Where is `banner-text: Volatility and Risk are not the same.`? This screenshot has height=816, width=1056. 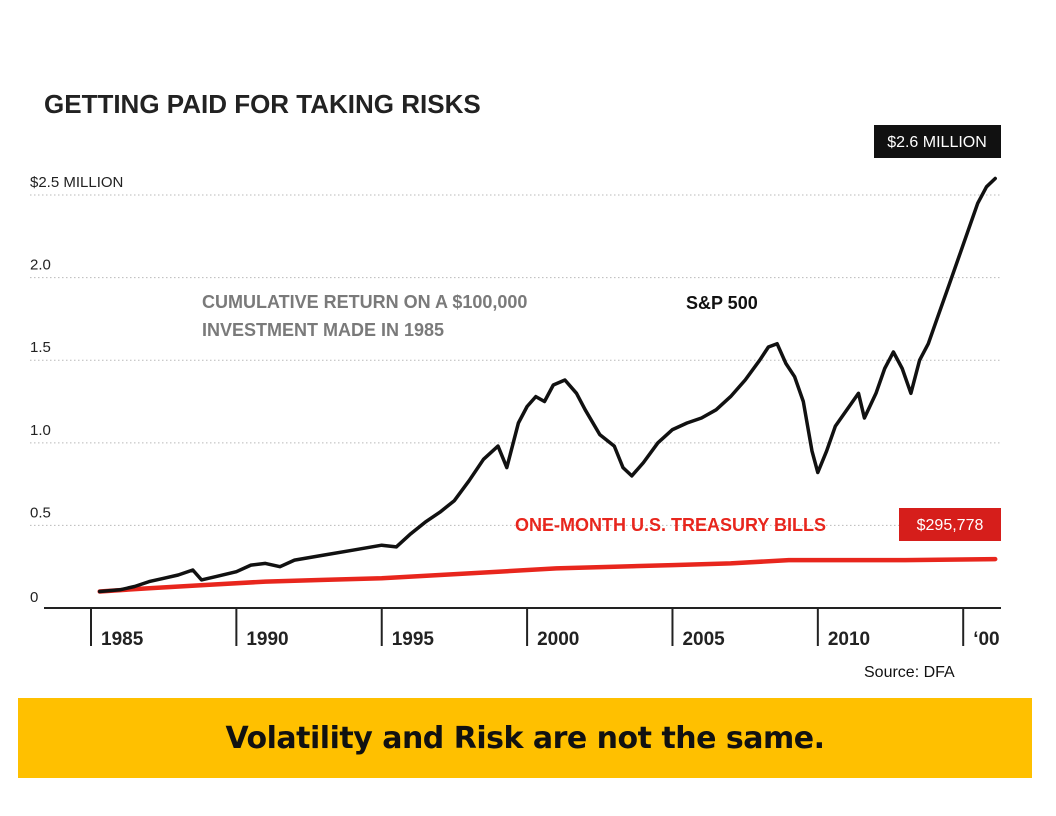 banner-text: Volatility and Risk are not the same. is located at coordinates (525, 738).